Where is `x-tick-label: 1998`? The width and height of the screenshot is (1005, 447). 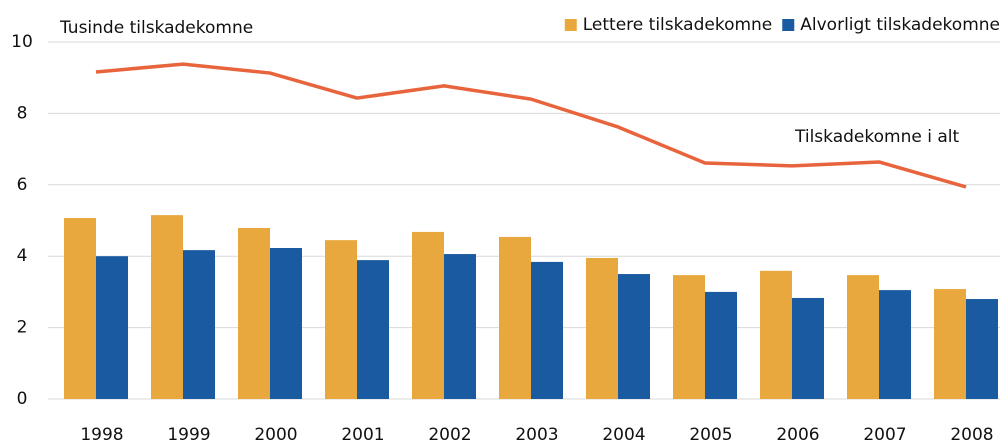
x-tick-label: 1998 is located at coordinates (101, 435).